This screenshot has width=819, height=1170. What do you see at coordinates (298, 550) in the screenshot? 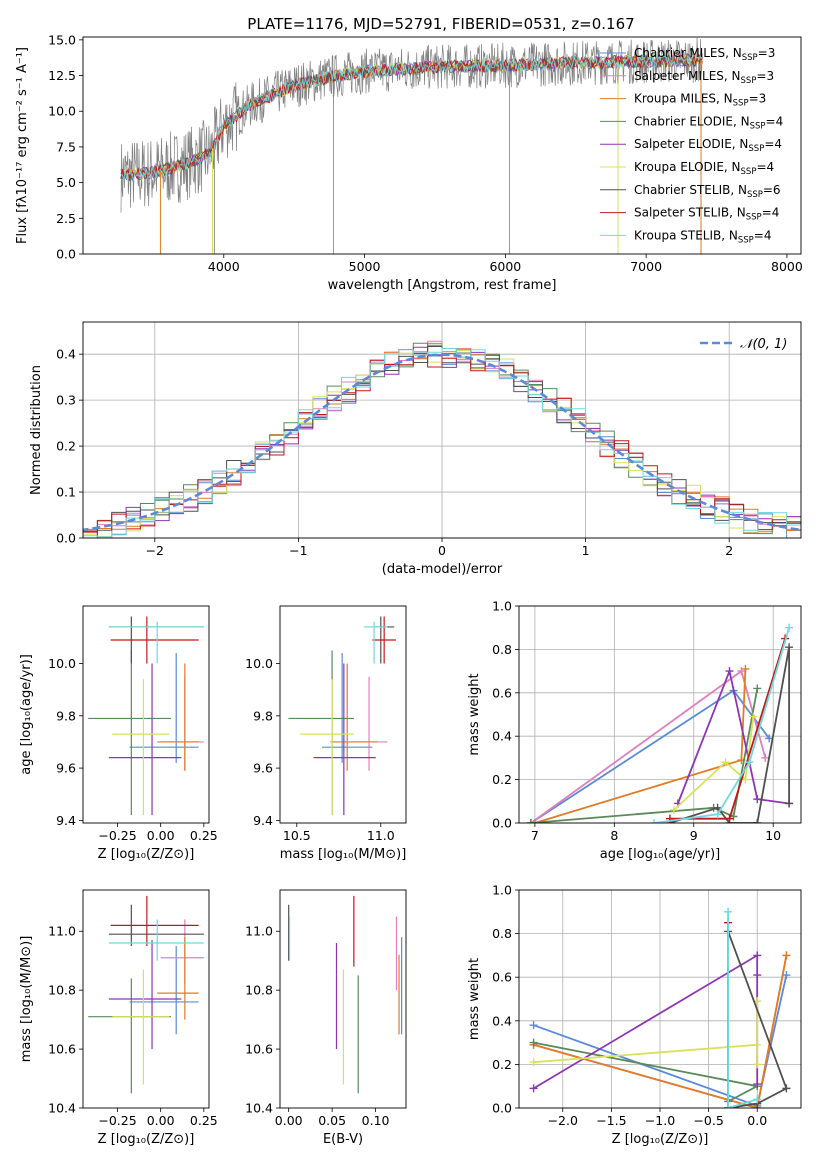
I see `x-tick-label: −1` at bounding box center [298, 550].